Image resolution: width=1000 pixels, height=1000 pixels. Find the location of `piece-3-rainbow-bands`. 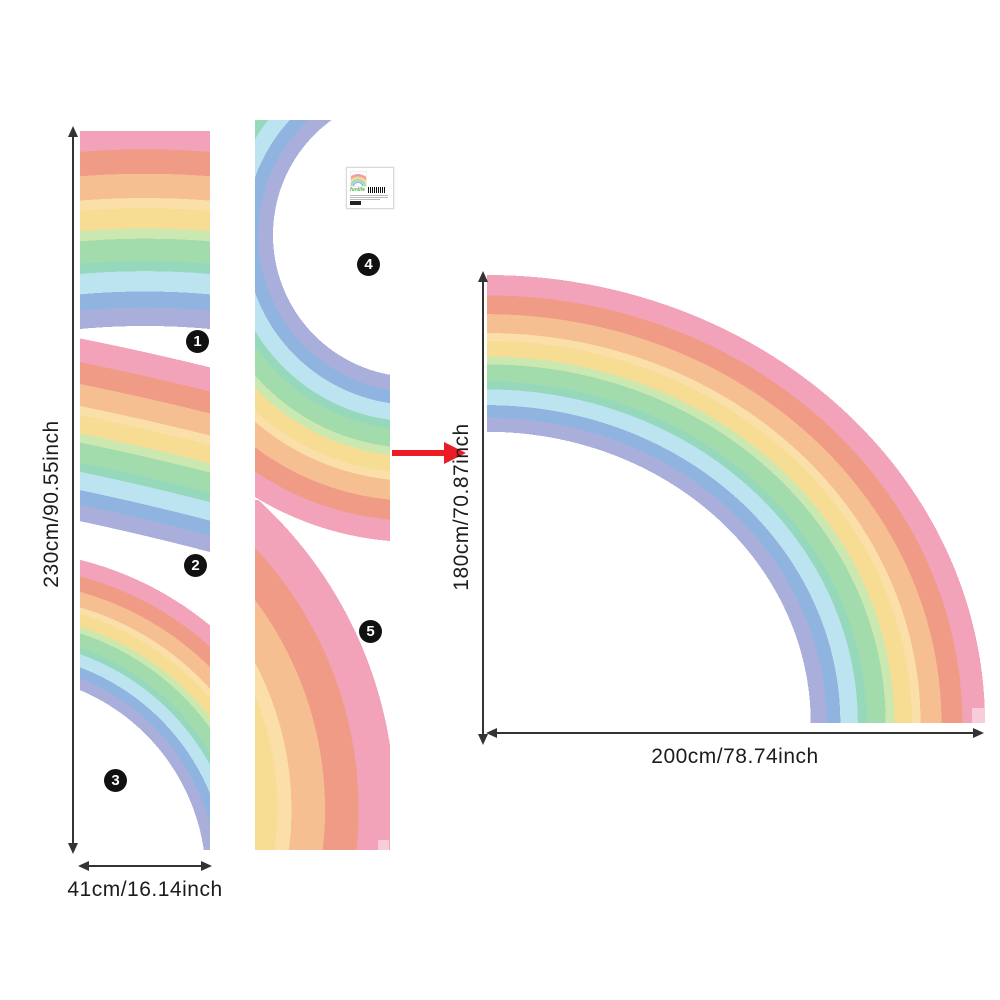

piece-3-rainbow-bands is located at coordinates (145, 705).